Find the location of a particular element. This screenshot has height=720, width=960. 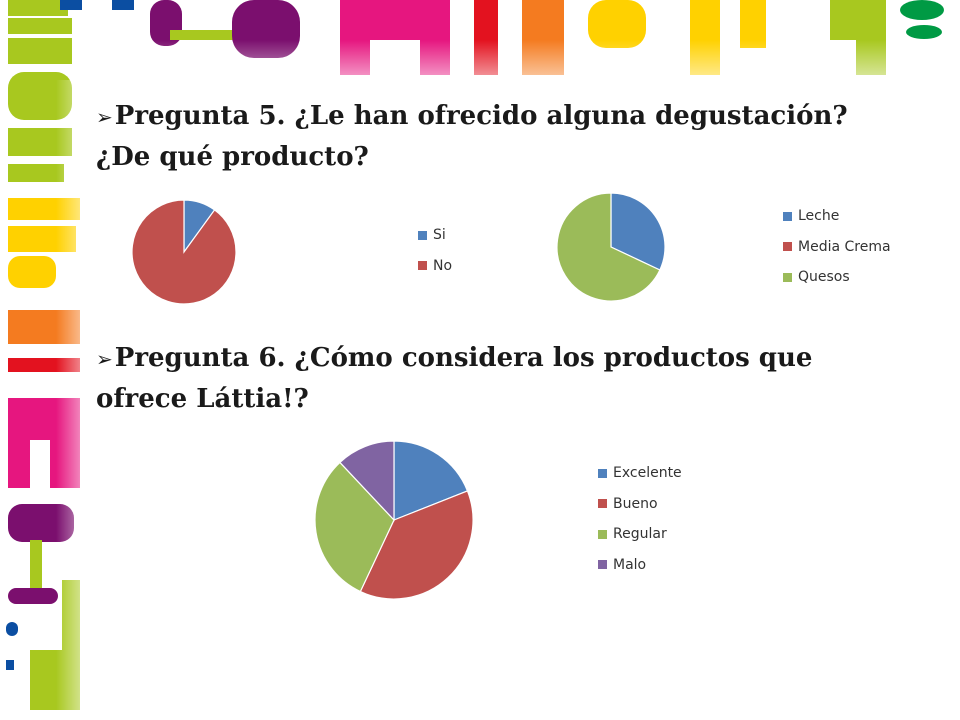

legend-label: Malo is located at coordinates (630, 564).